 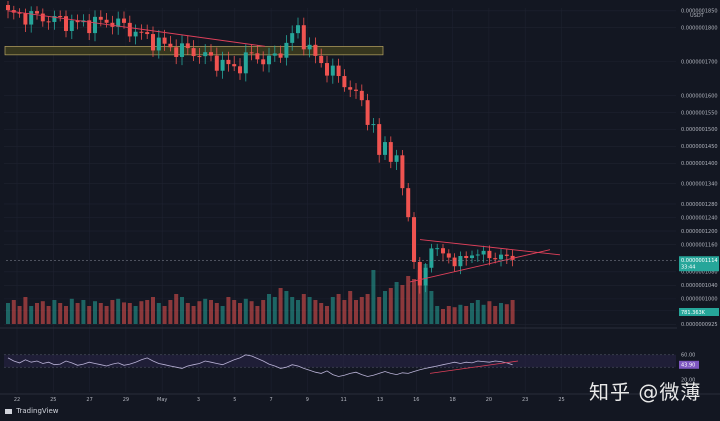 I want to click on price-tick-label: 0.0000001000, so click(x=699, y=300).